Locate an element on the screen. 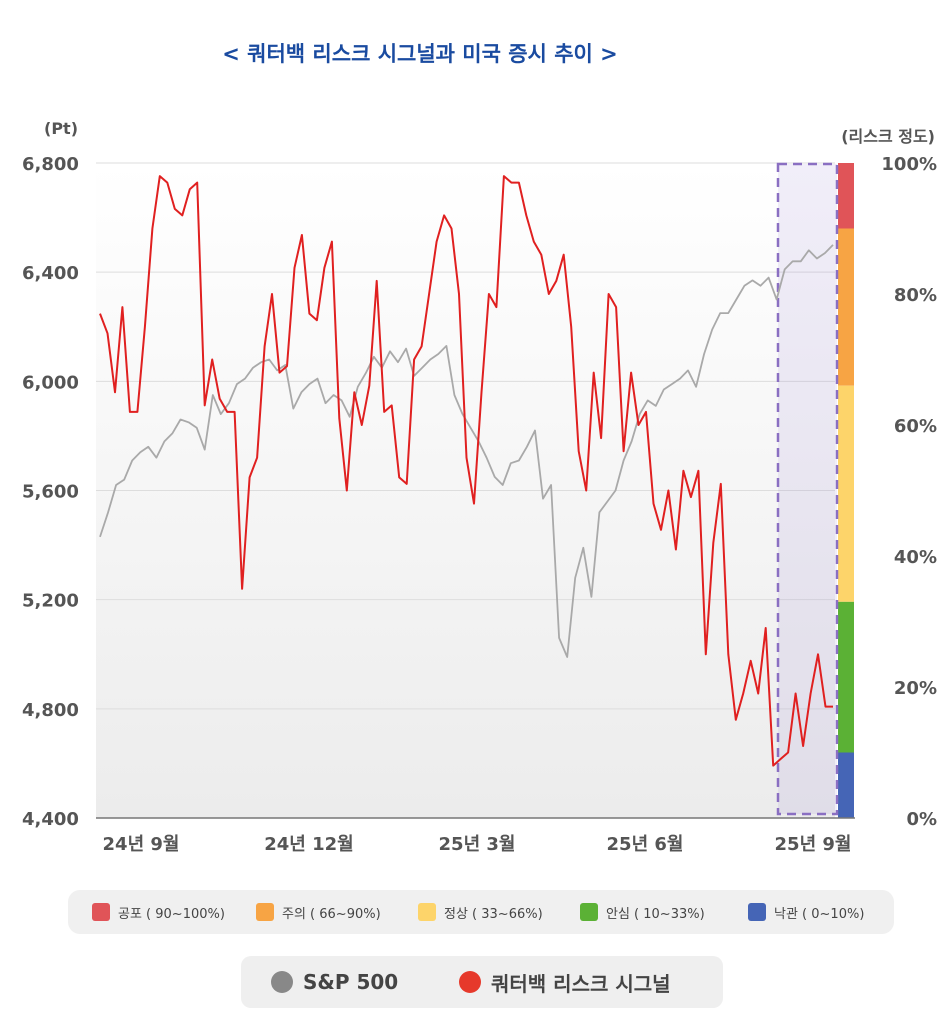 The height and width of the screenshot is (1012, 951). risk-swatch-optimism is located at coordinates (757, 912).